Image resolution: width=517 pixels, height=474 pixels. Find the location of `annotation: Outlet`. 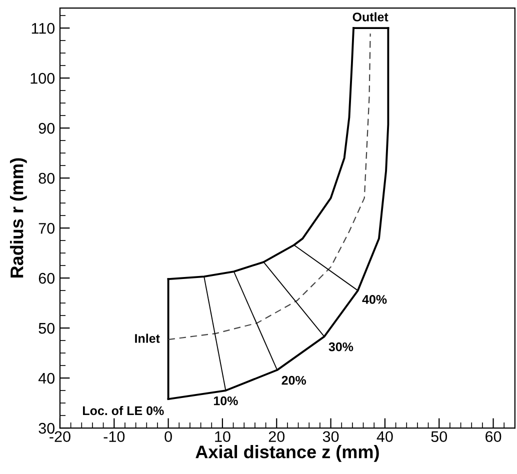

annotation: Outlet is located at coordinates (370, 17).